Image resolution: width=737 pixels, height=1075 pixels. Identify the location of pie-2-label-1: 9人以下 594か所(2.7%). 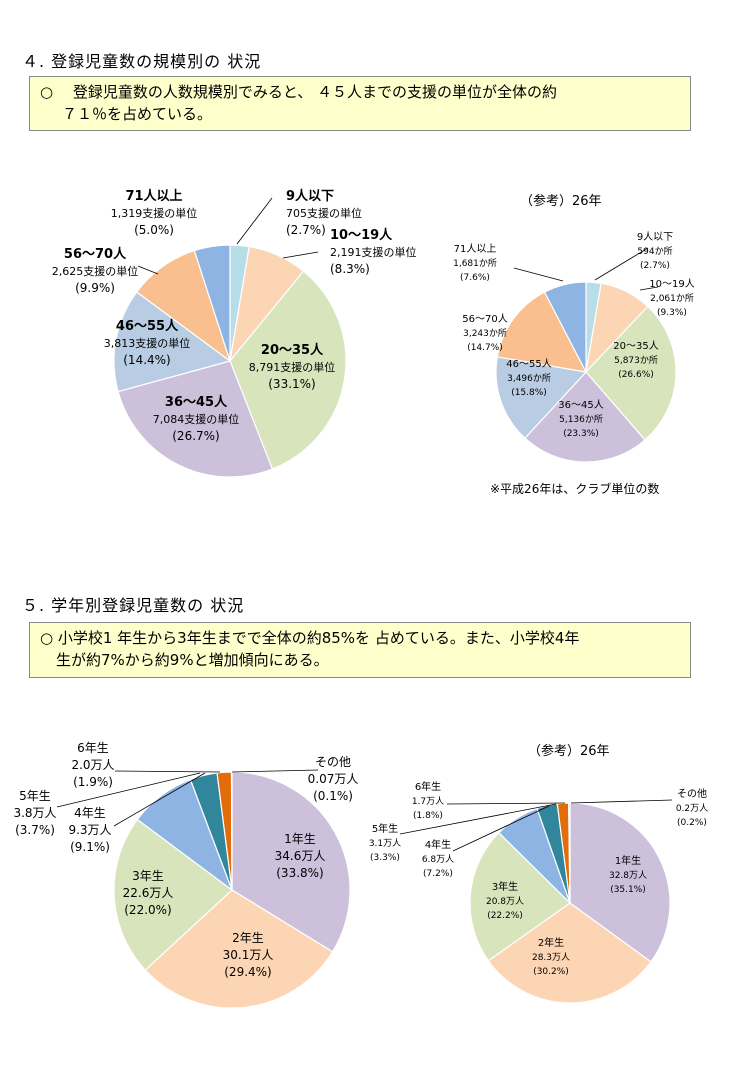
(655, 251).